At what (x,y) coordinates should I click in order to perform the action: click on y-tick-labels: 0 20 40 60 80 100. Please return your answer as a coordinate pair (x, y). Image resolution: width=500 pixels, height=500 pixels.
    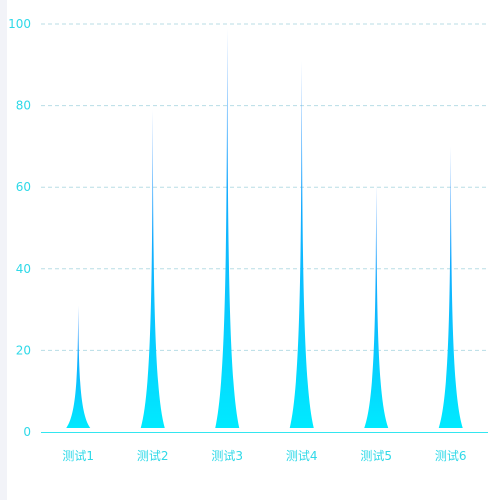
    Looking at the image, I should click on (19, 228).